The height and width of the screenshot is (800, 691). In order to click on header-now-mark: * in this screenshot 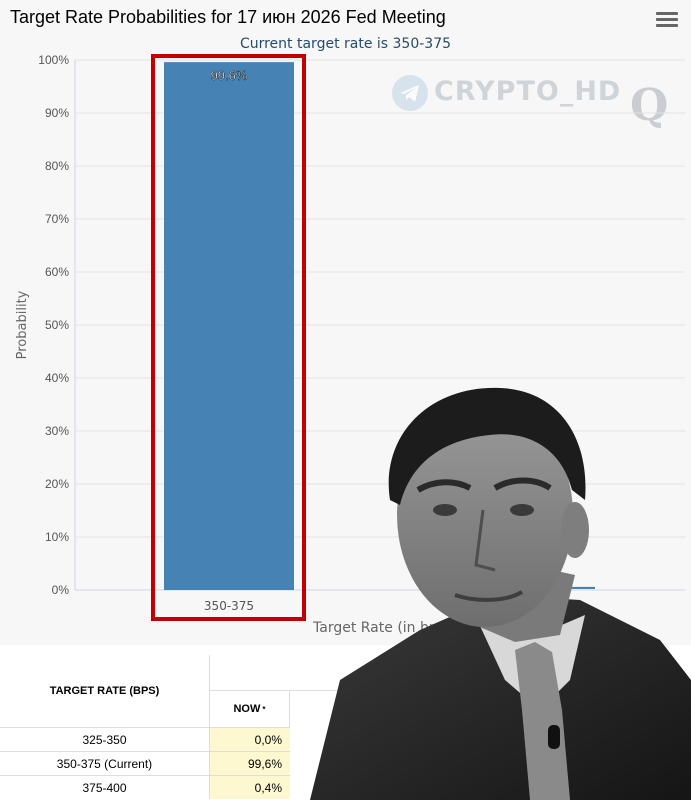, I will do `click(264, 709)`.